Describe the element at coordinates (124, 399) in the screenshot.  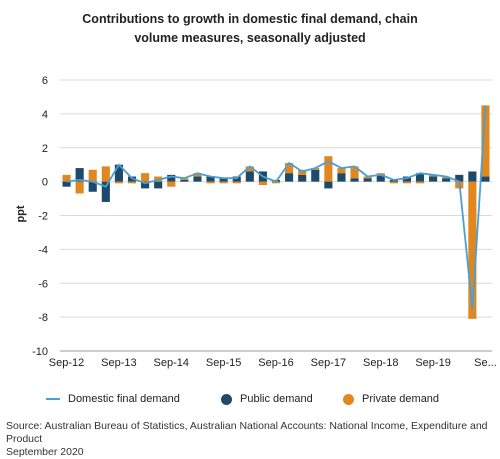
I see `legend-label-domestic-final-demand: Domestic final demand` at that location.